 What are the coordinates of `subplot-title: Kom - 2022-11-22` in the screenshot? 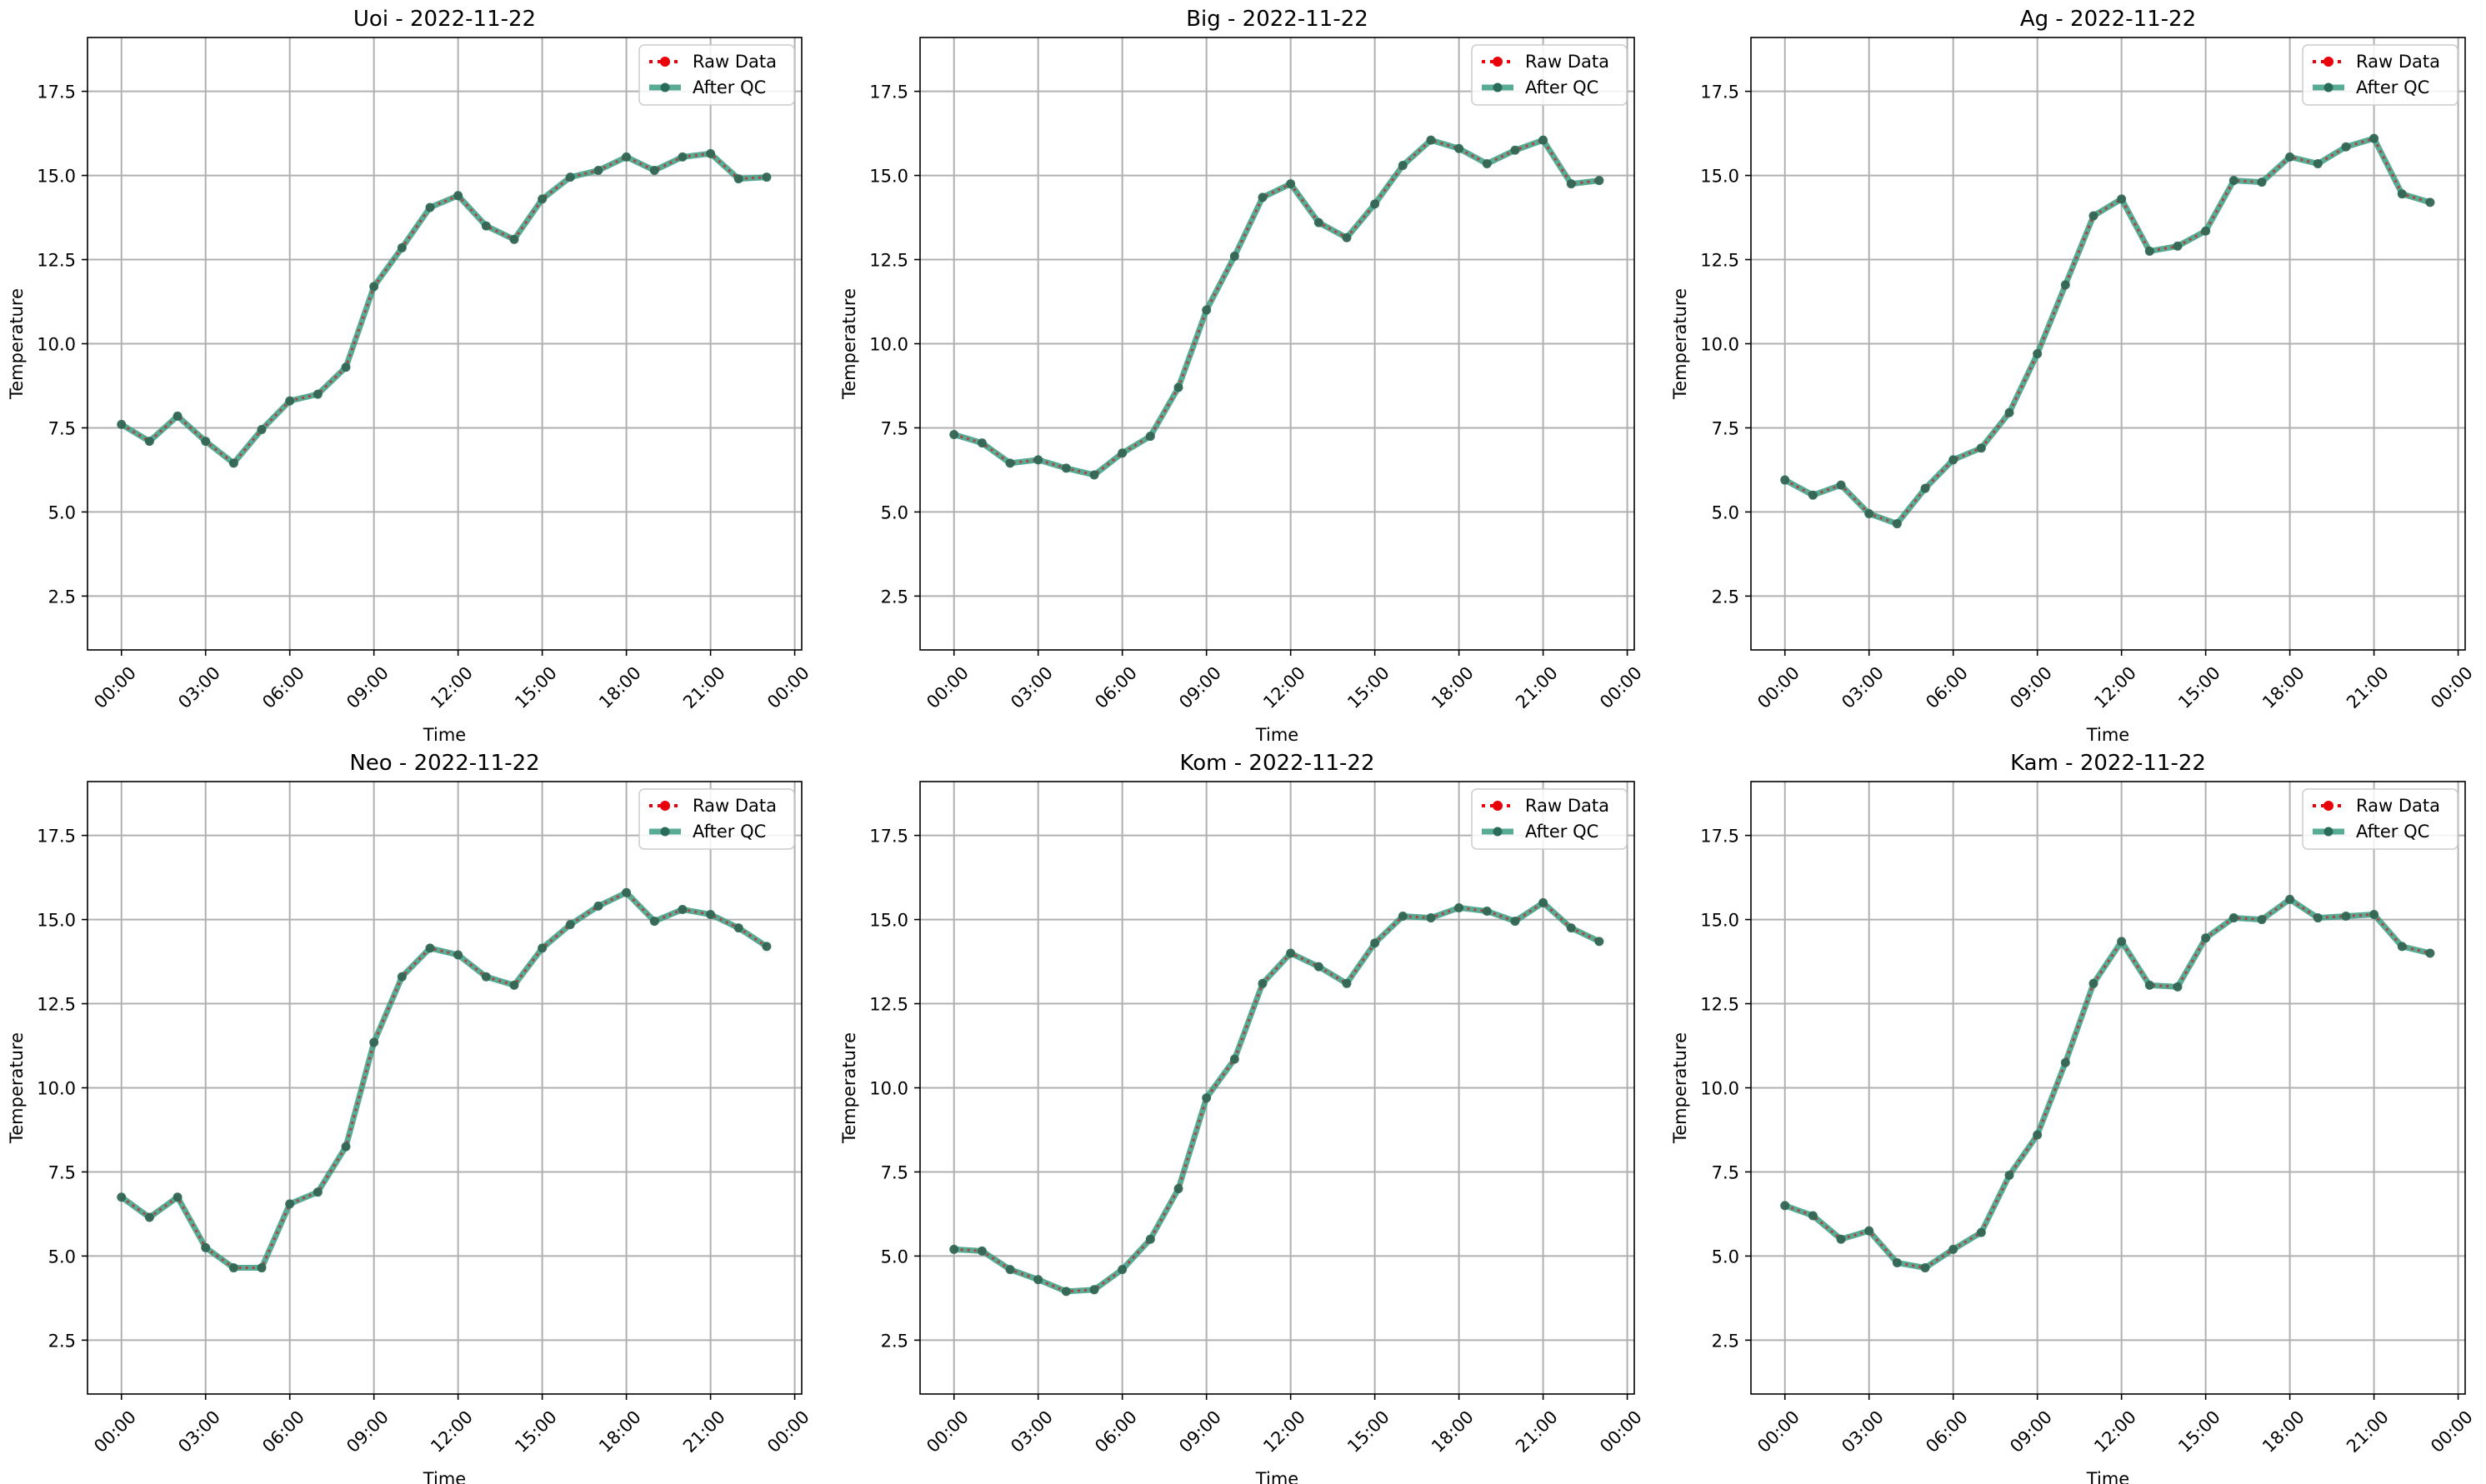 It's located at (1277, 764).